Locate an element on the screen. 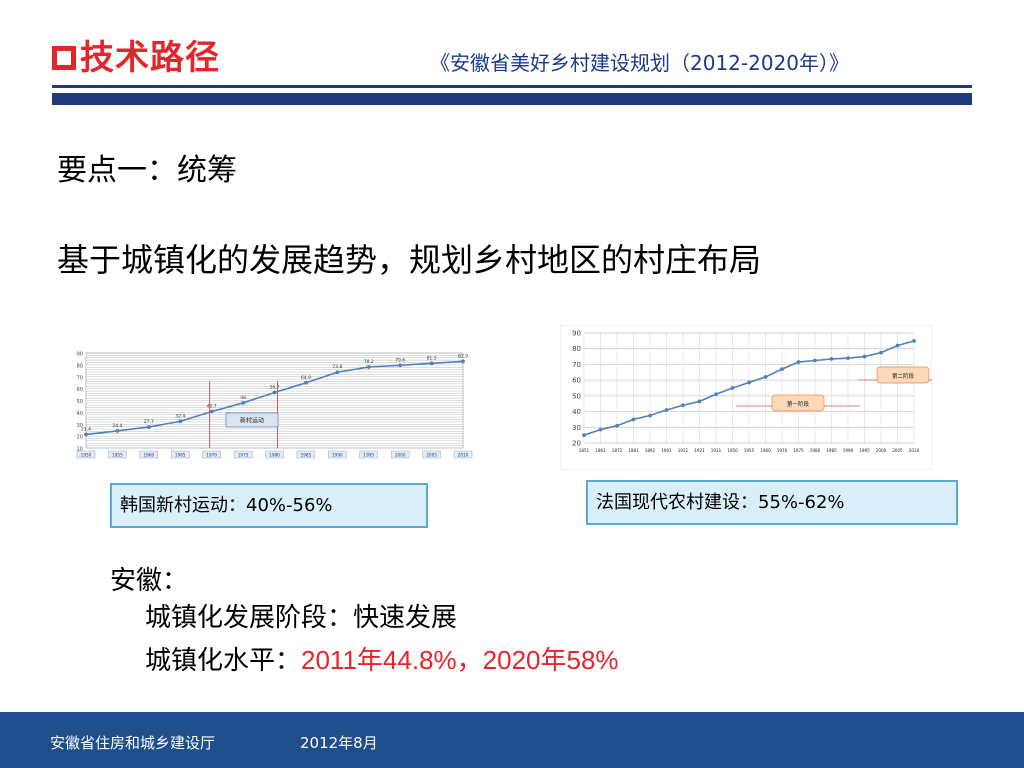  data-label: 40.7 is located at coordinates (212, 407).